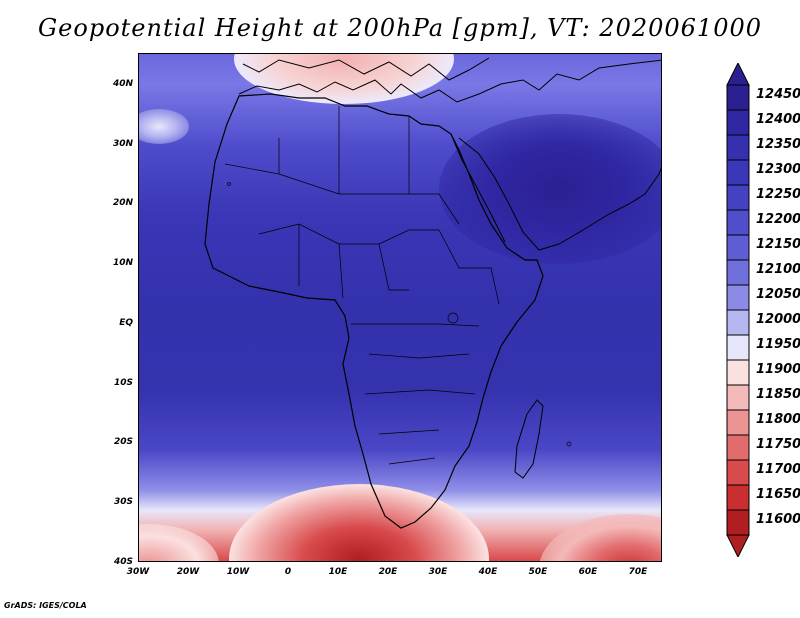  What do you see at coordinates (123, 383) in the screenshot?
I see `lat-label-10s: 10S` at bounding box center [123, 383].